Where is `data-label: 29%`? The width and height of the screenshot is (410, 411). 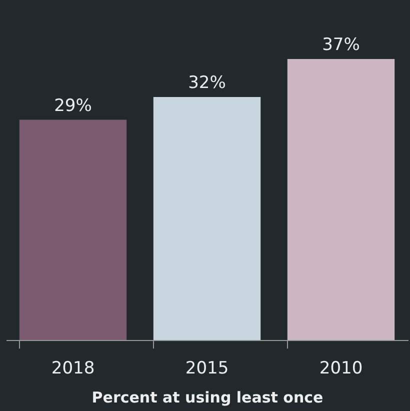
data-label: 29% is located at coordinates (73, 106).